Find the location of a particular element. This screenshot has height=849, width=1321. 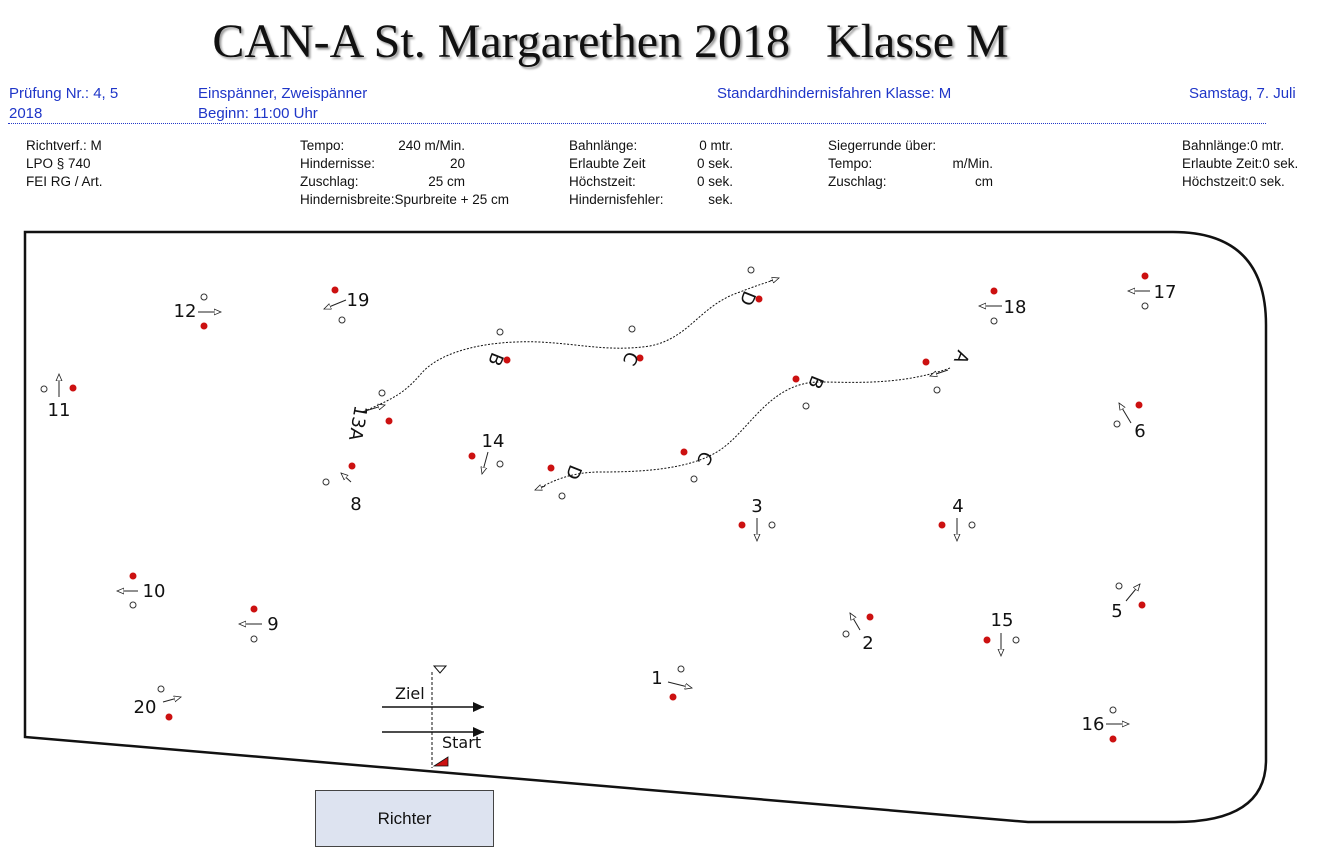

start-flag-icon is located at coordinates (440, 761).